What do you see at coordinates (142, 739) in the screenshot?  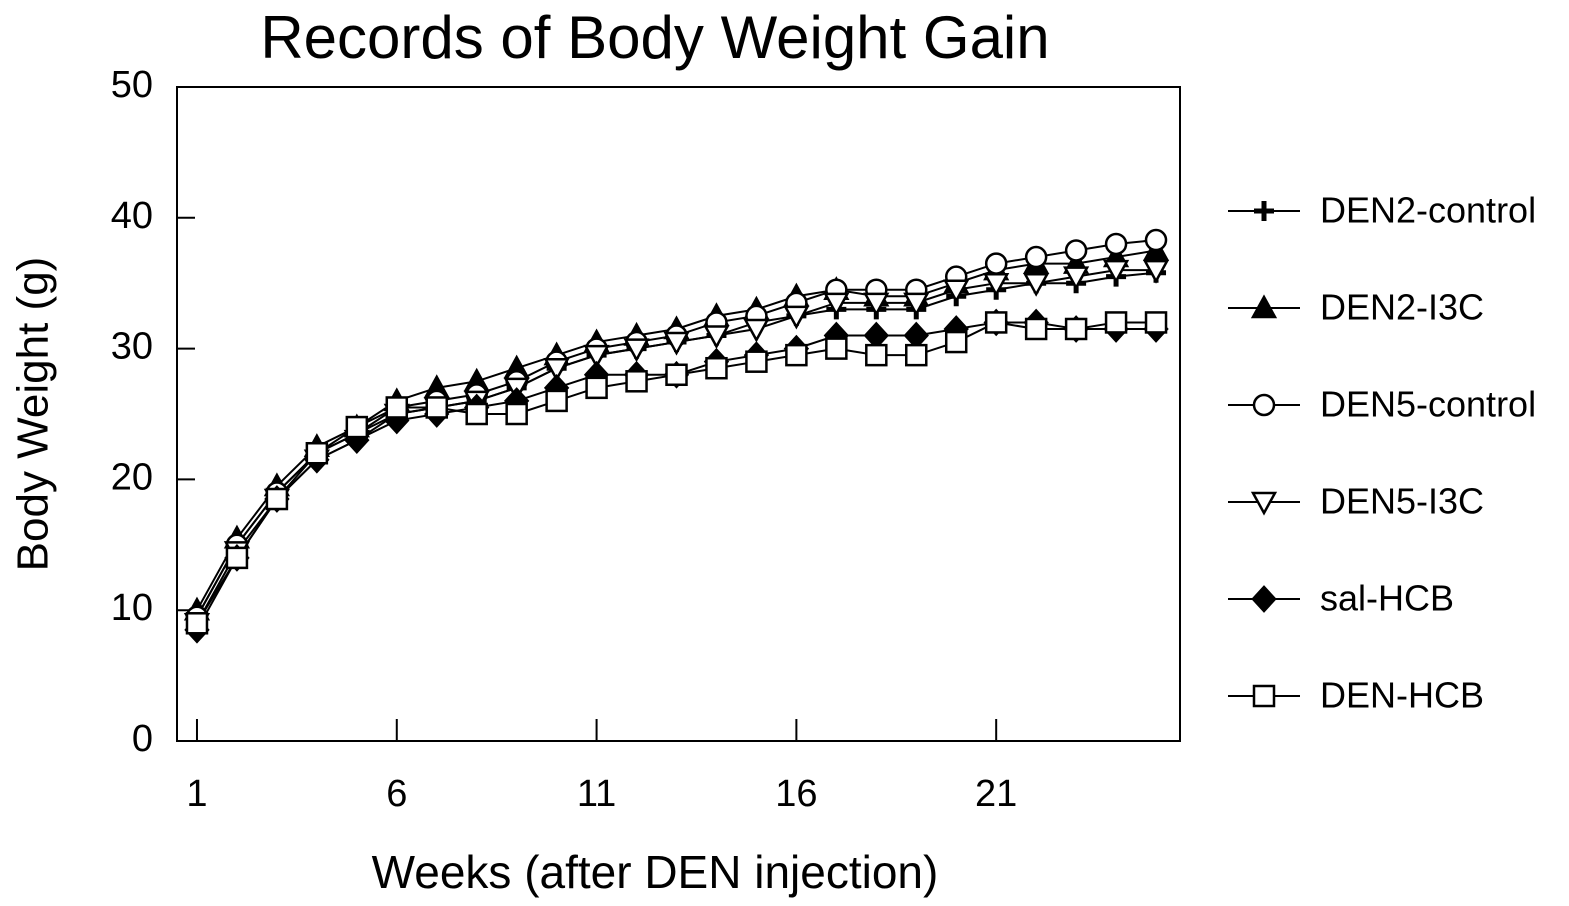 I see `y-tick-label: 0` at bounding box center [142, 739].